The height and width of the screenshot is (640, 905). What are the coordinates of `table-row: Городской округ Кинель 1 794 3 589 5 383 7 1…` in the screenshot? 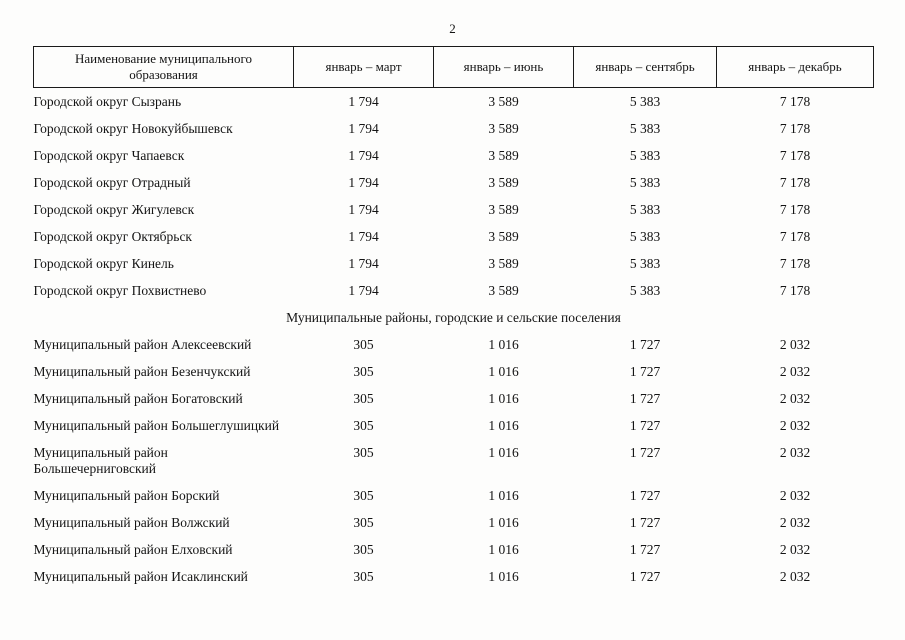 It's located at (454, 263).